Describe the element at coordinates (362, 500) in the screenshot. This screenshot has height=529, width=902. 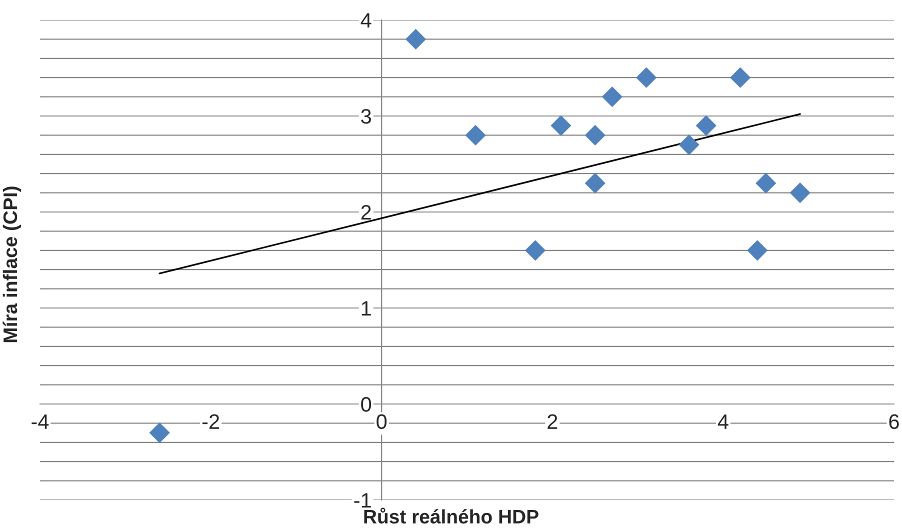
I see `y-tick-label: -1` at that location.